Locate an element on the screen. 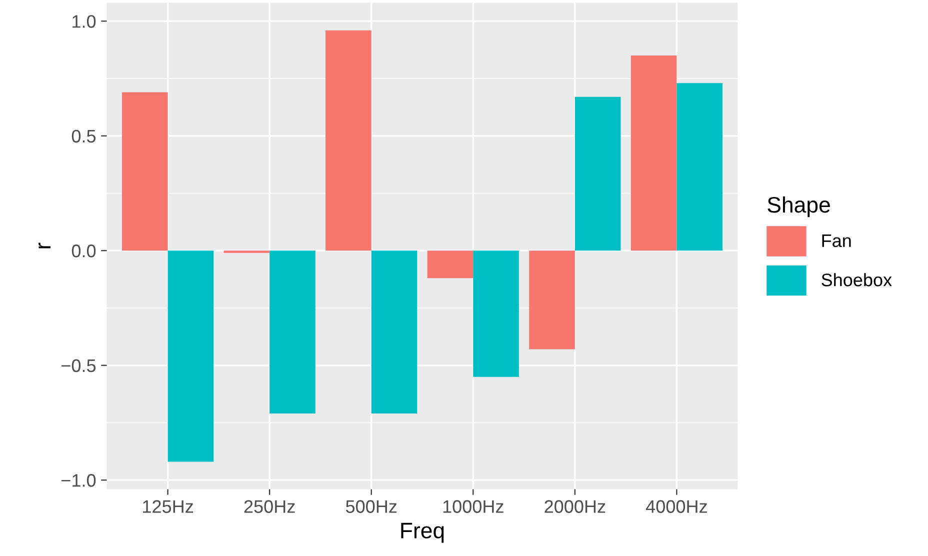  legend-title: Shape is located at coordinates (799, 207).